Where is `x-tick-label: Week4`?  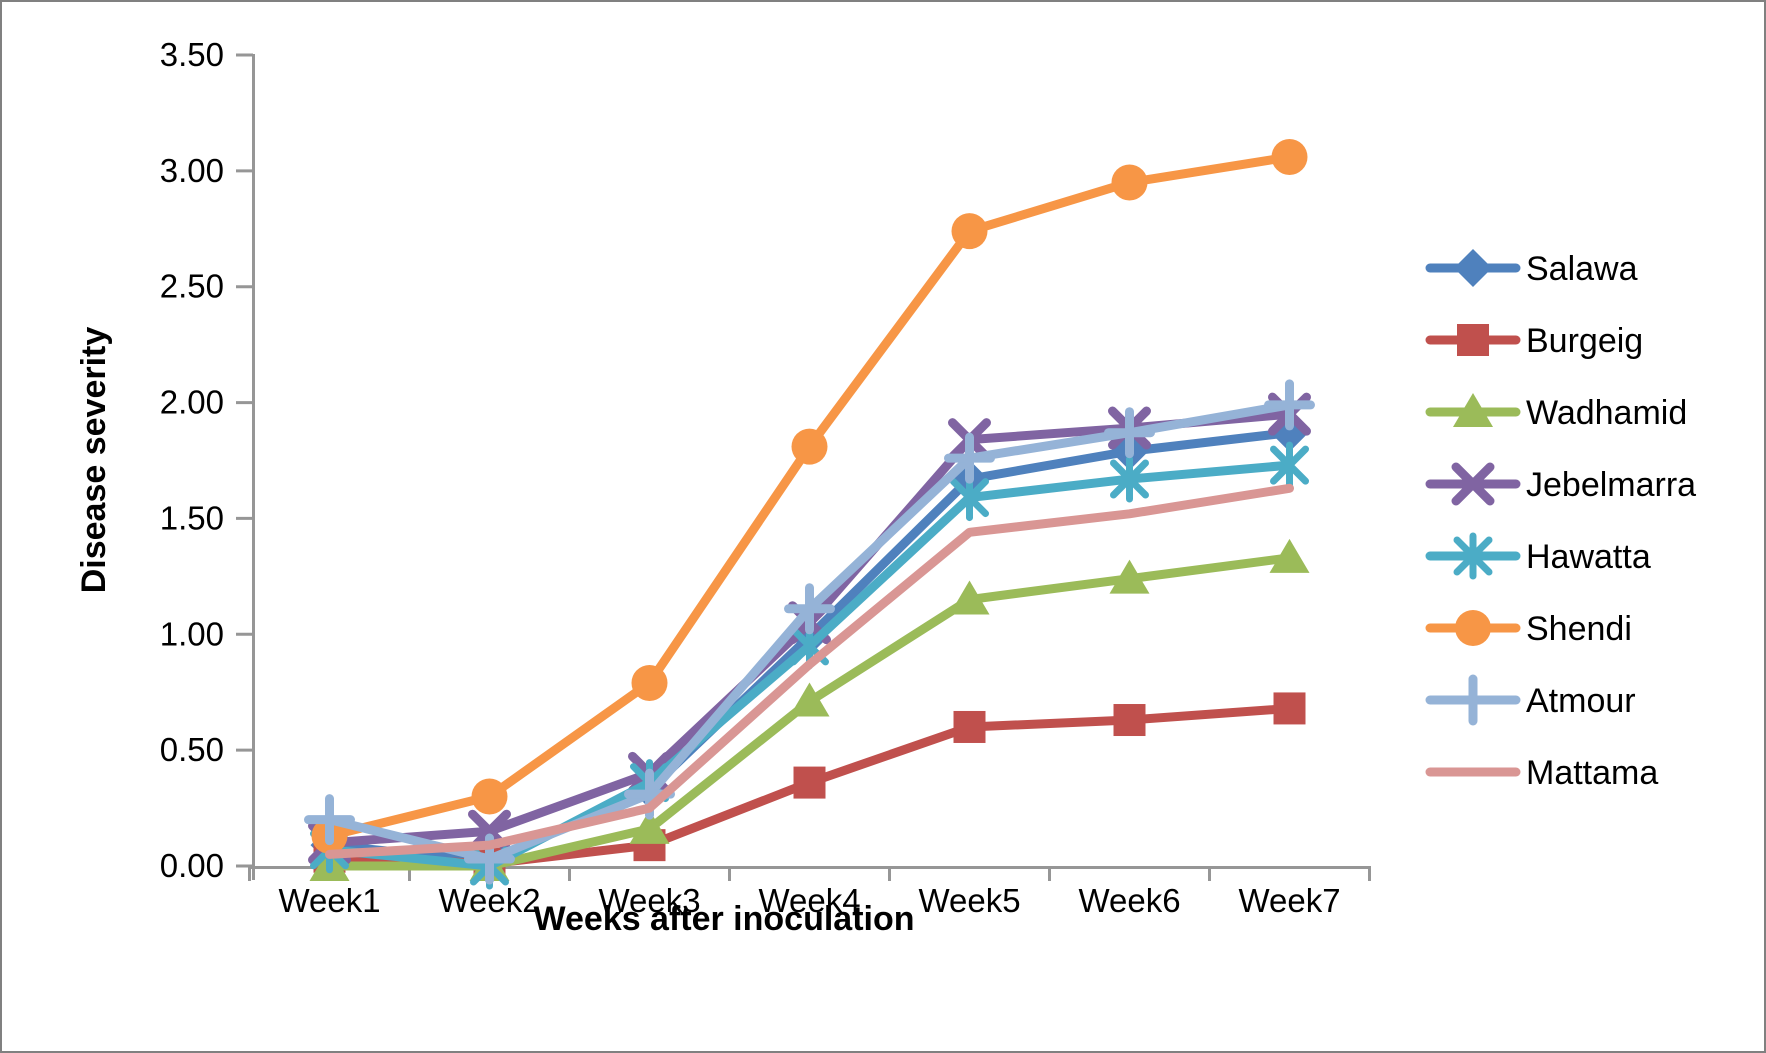 x-tick-label: Week4 is located at coordinates (809, 900).